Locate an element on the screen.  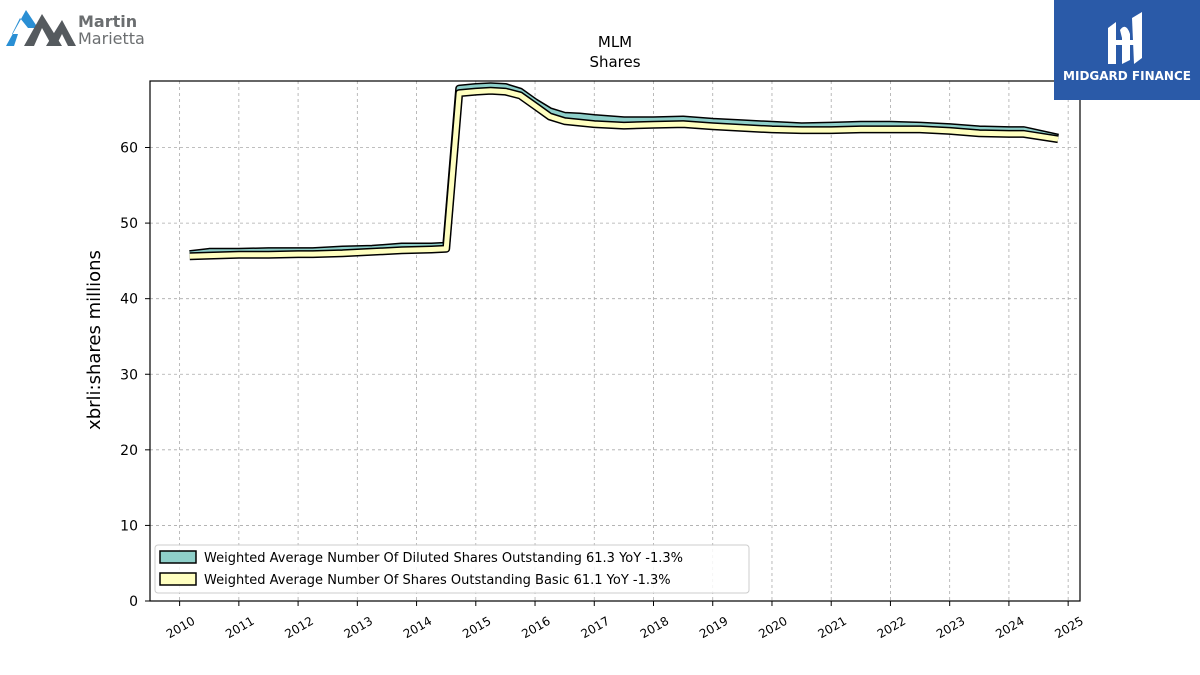
legend-swatch-diluted is located at coordinates (178, 557).